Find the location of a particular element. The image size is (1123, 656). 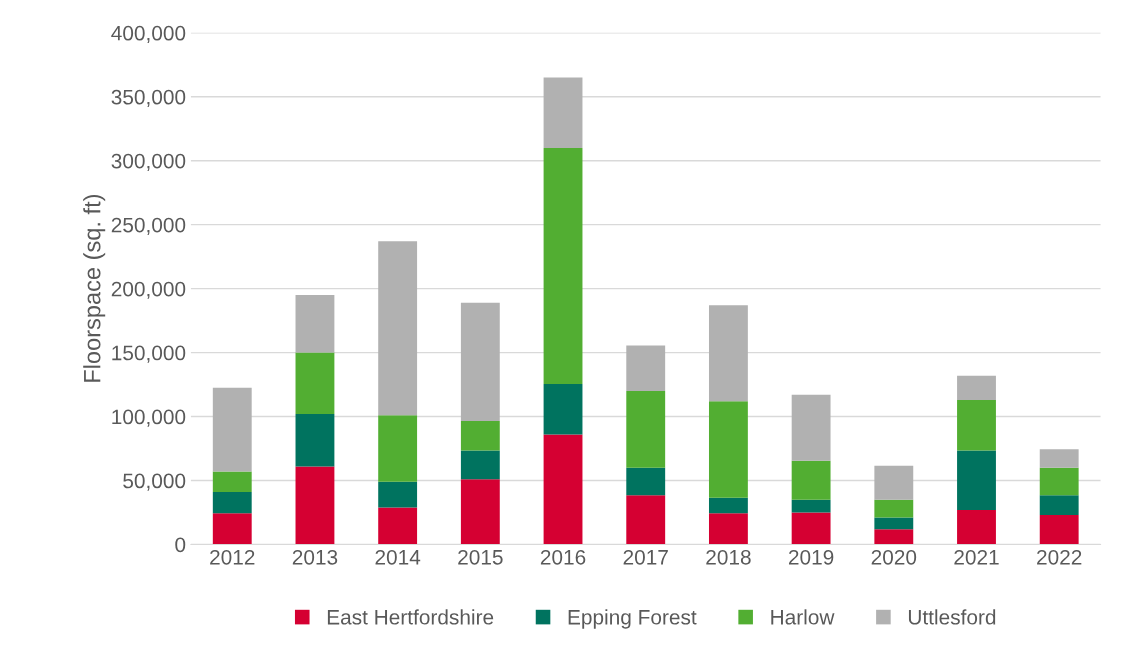

y-tick-label: 100,000 is located at coordinates (149, 418).